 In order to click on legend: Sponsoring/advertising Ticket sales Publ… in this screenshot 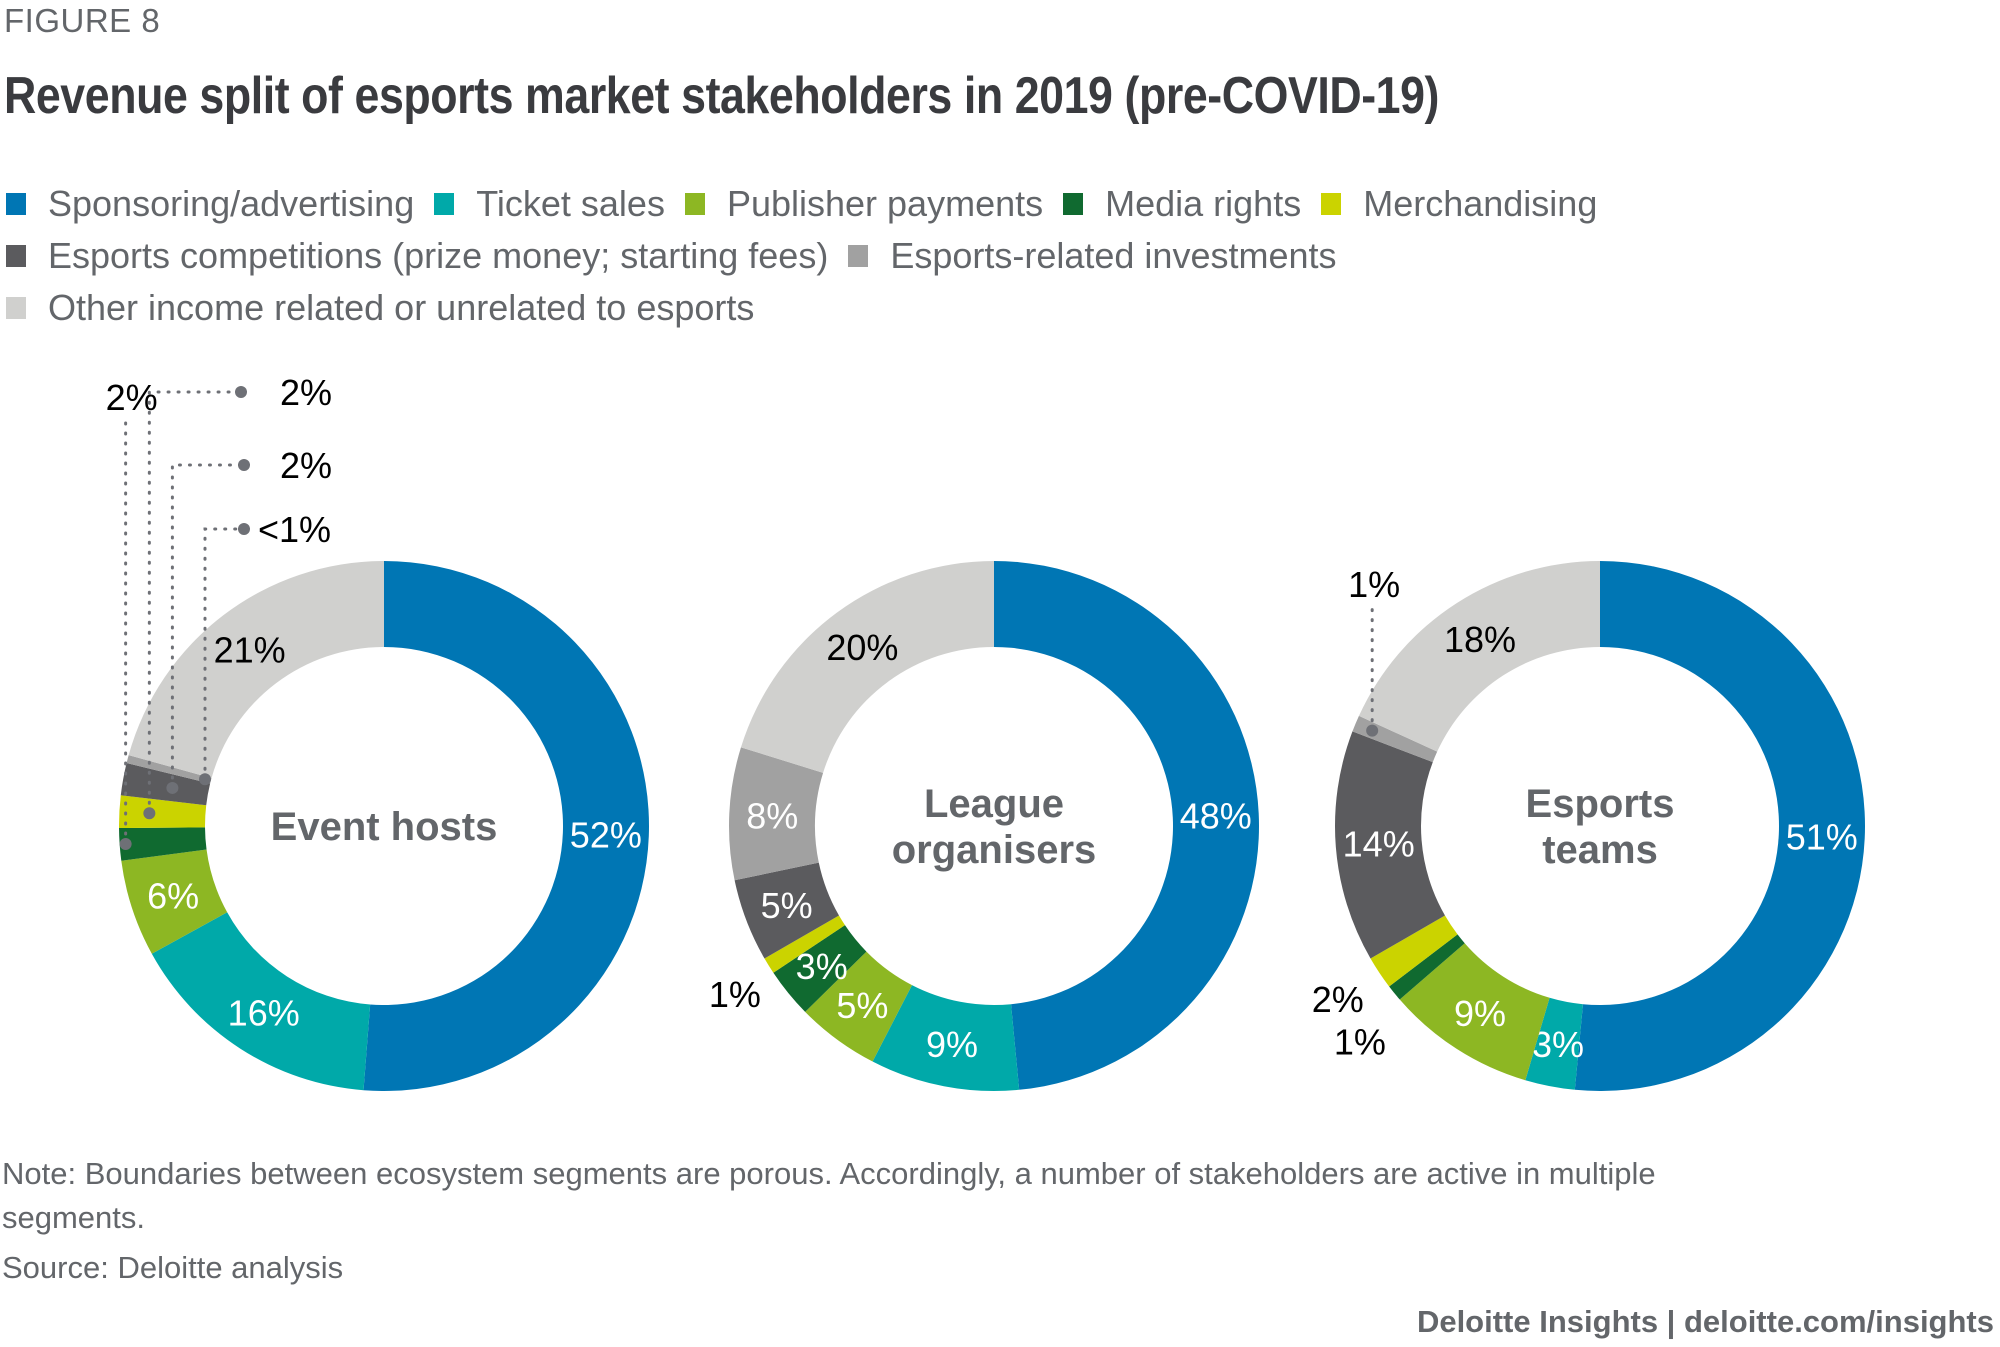, I will do `click(956, 256)`.